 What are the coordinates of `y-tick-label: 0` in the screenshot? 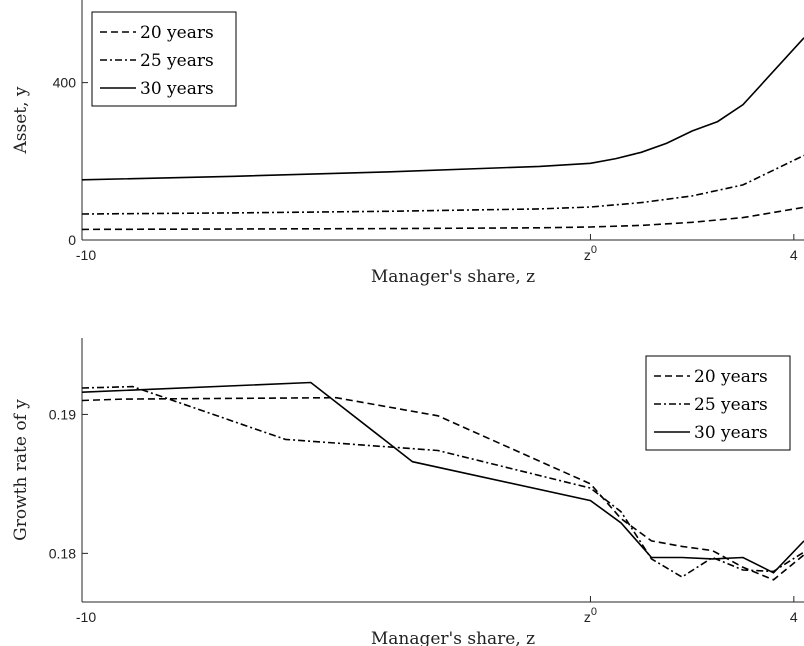 It's located at (72, 240).